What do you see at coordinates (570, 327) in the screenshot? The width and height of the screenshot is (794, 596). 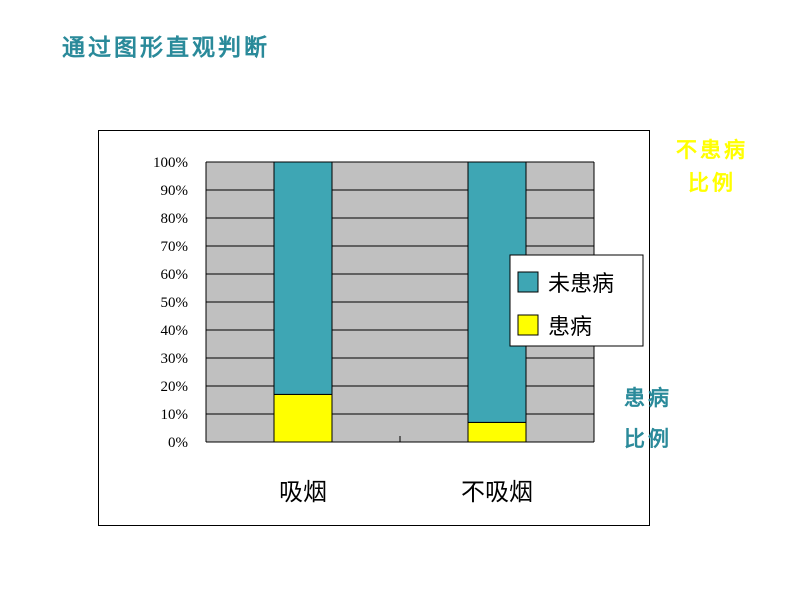 I see `legend-label: 患病` at bounding box center [570, 327].